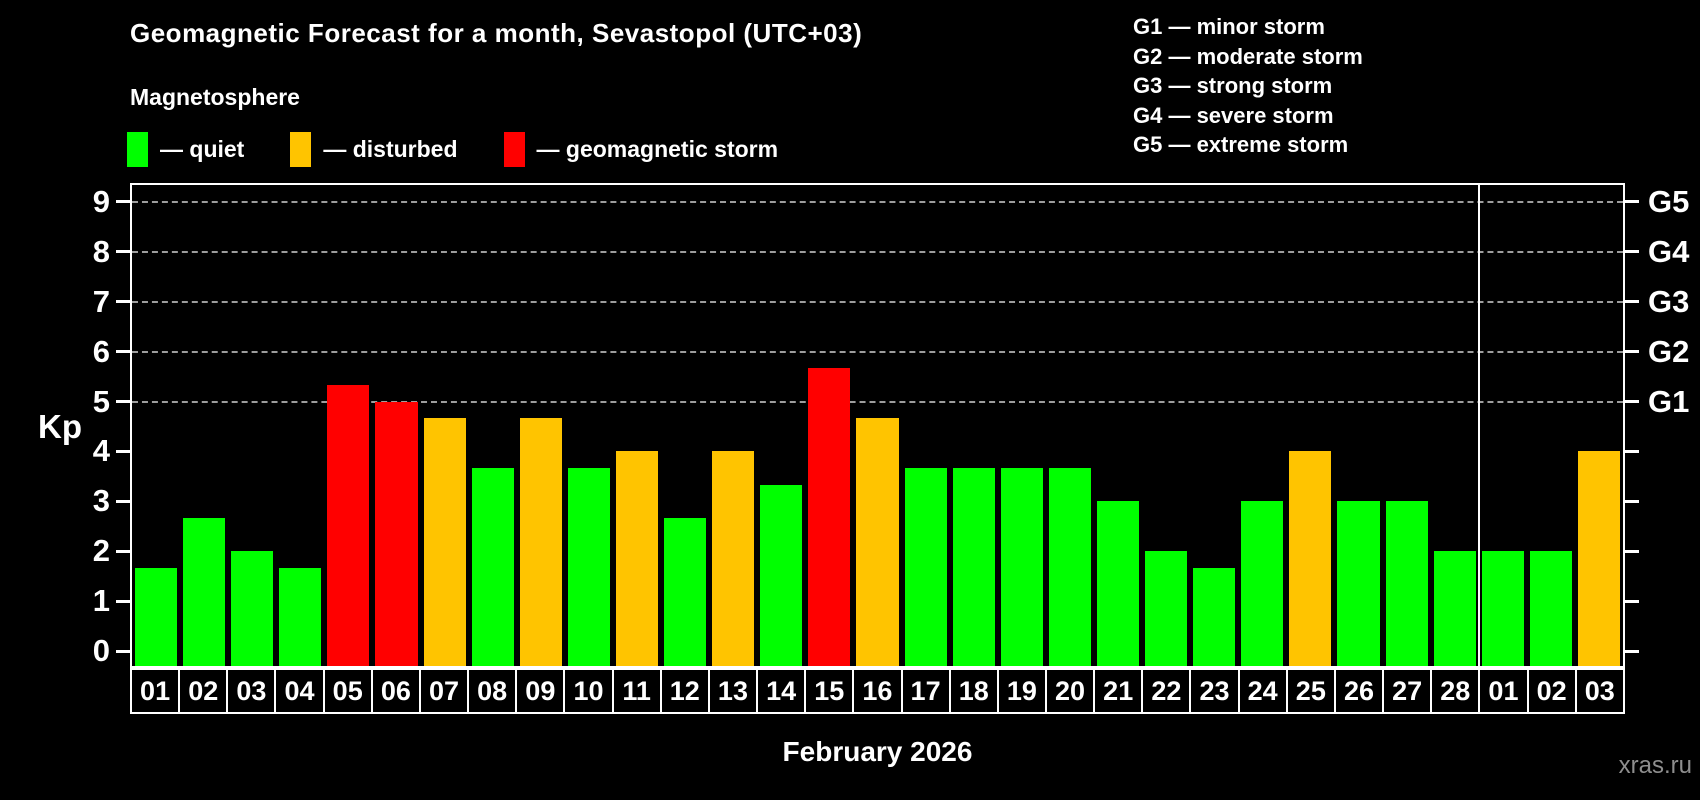 This screenshot has width=1700, height=800. I want to click on bar-day-01-next-month, so click(1502, 608).